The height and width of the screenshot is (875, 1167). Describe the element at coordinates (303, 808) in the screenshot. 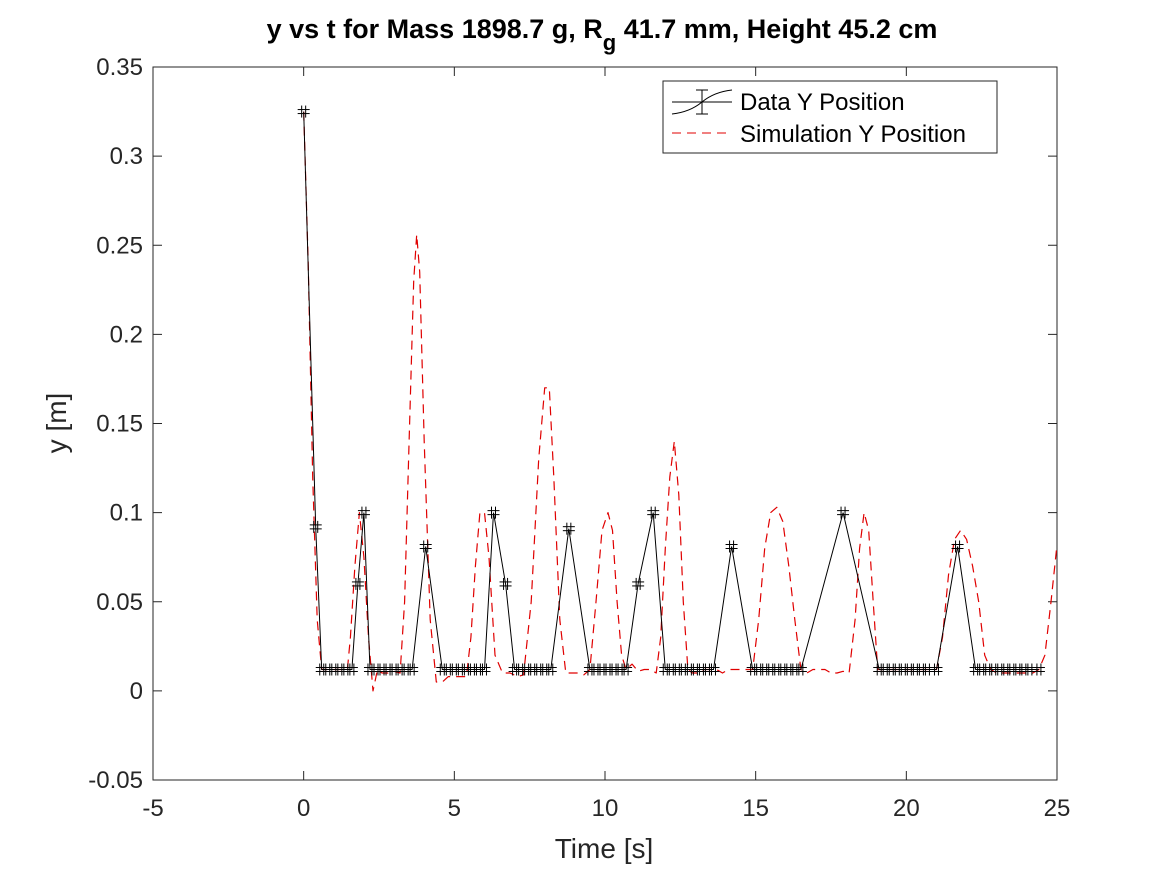

I see `x-tick-label: 0` at that location.